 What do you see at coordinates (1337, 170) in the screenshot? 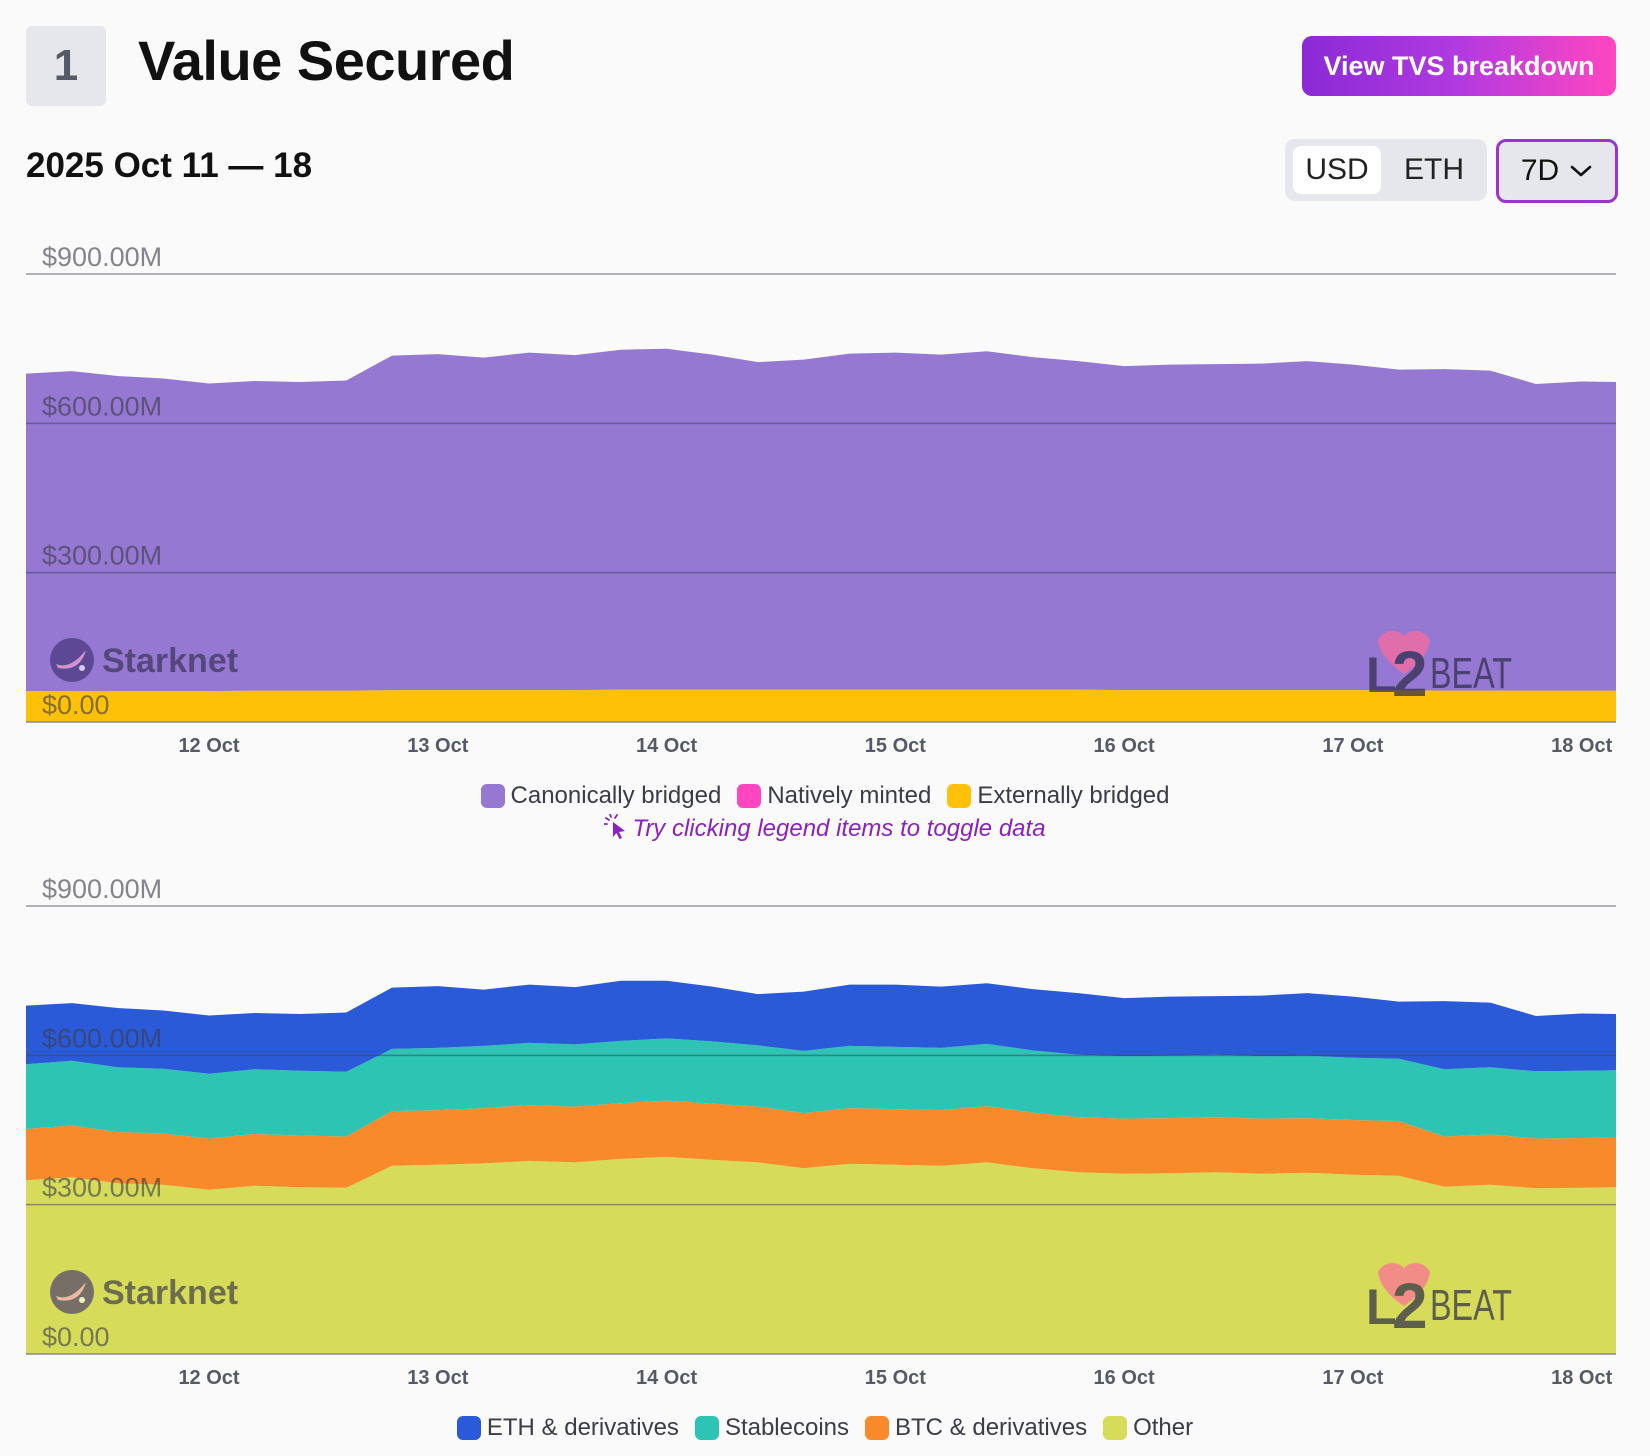
I see `unit-usd-button: USD` at bounding box center [1337, 170].